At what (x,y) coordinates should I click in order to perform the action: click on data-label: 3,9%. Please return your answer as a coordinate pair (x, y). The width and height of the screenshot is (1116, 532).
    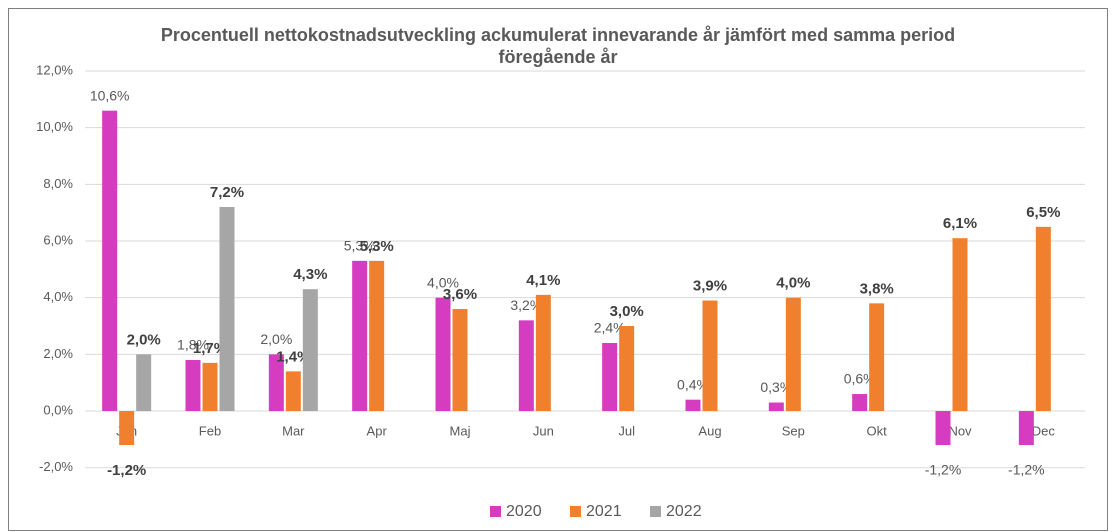
    Looking at the image, I should click on (710, 285).